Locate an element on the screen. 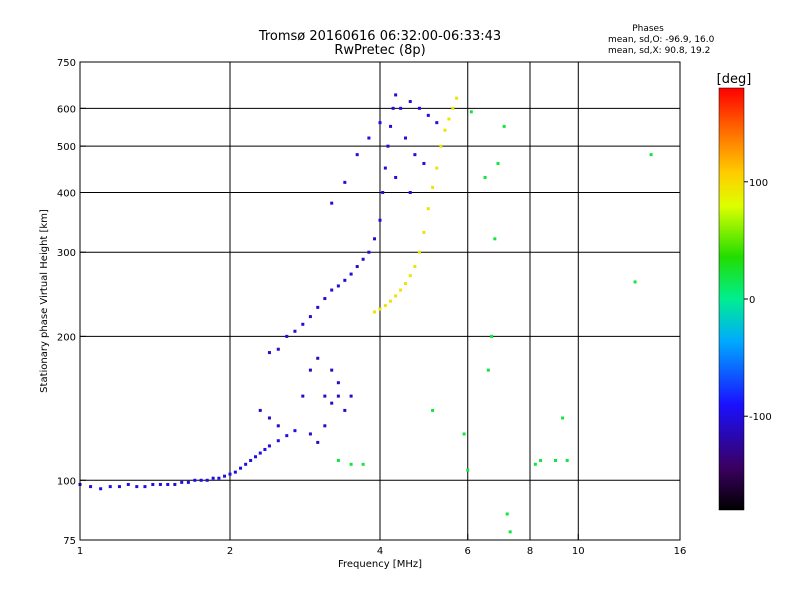 This screenshot has height=600, width=800. y-tick-label: 750 is located at coordinates (66, 63).